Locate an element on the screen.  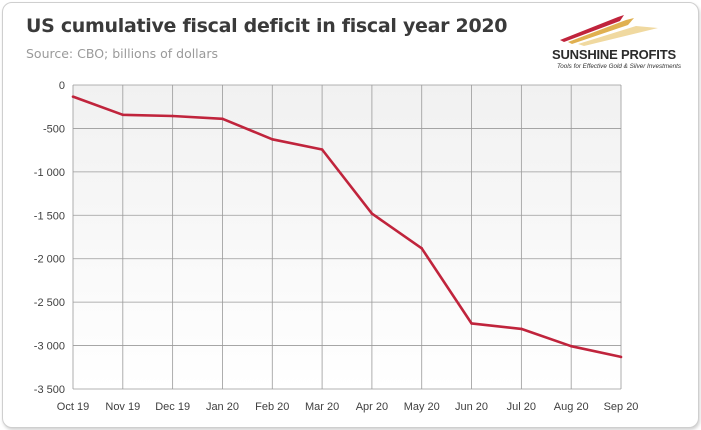
x-tick-label: Nov 19 is located at coordinates (122, 407).